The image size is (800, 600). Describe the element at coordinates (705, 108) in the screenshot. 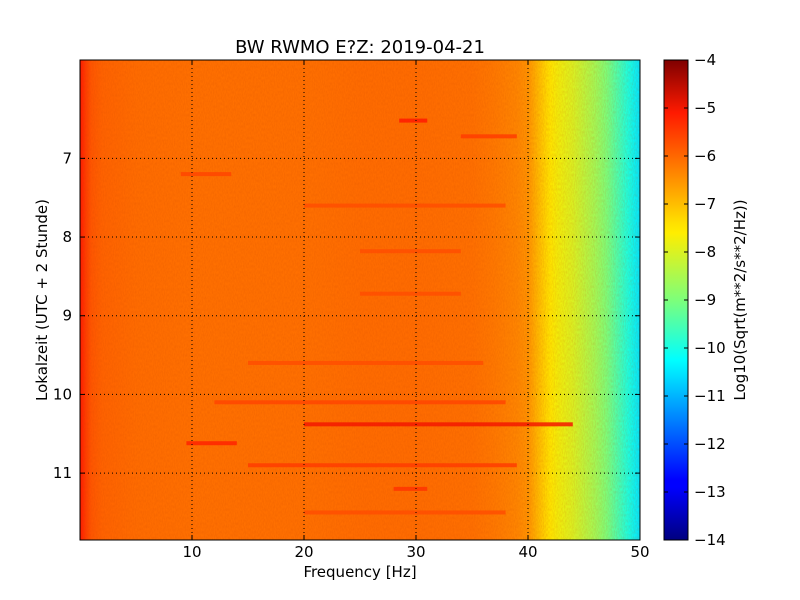

I see `colorbar-tick-label: −5` at that location.